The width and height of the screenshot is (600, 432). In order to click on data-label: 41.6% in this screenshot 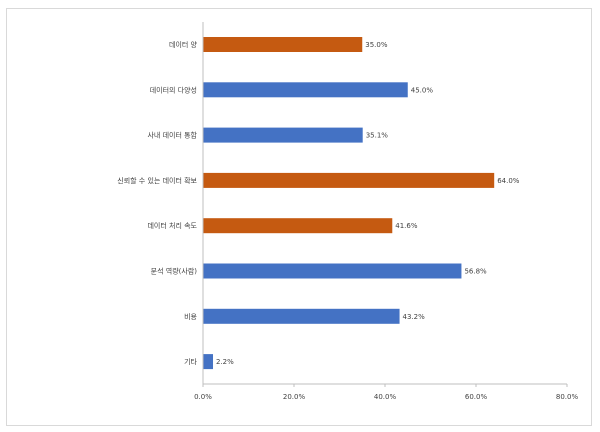, I will do `click(406, 226)`.